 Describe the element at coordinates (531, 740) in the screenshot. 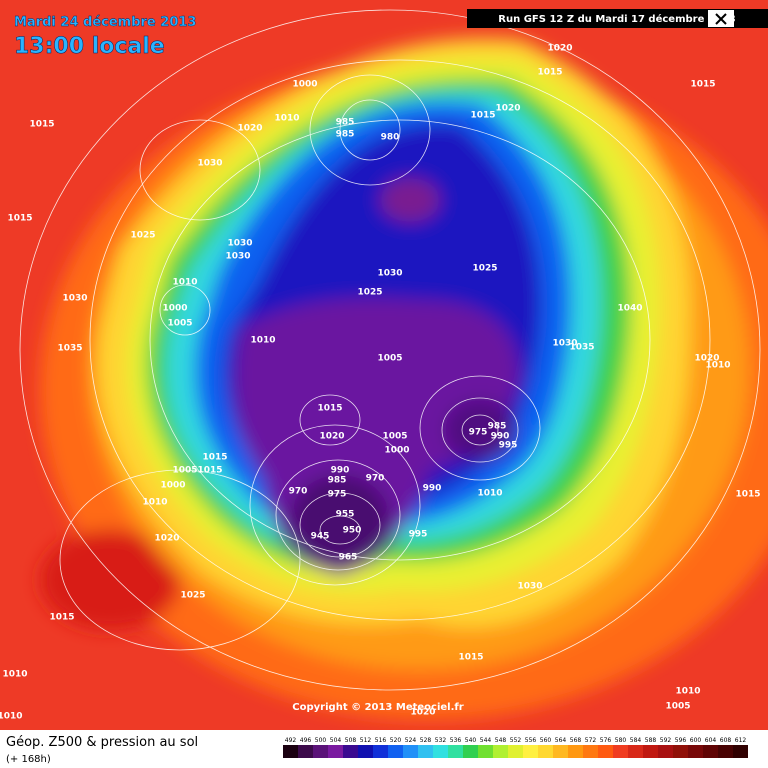

I see `colorbar-tick-label: 556` at that location.